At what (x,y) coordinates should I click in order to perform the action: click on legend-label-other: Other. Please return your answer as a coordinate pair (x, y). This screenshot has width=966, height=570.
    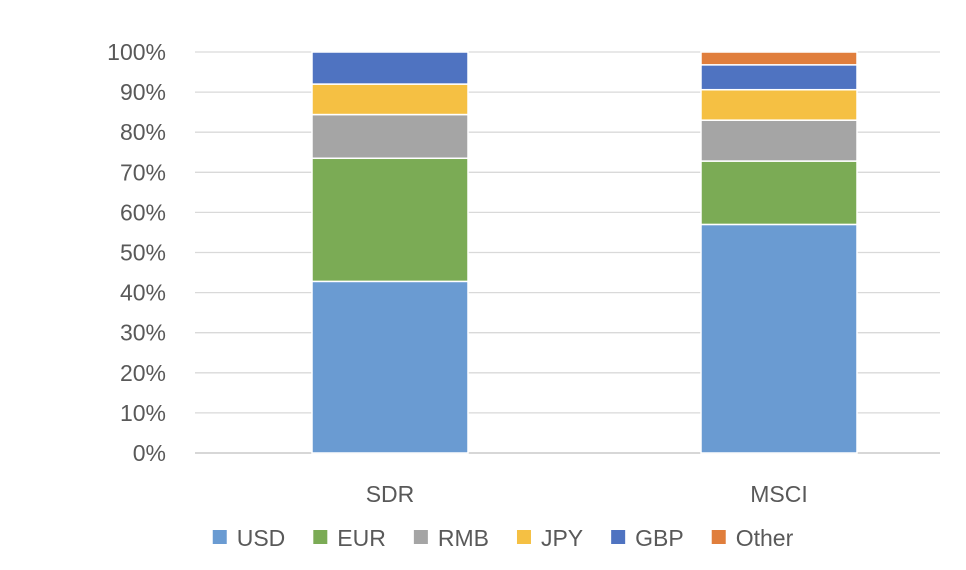
    Looking at the image, I should click on (765, 538).